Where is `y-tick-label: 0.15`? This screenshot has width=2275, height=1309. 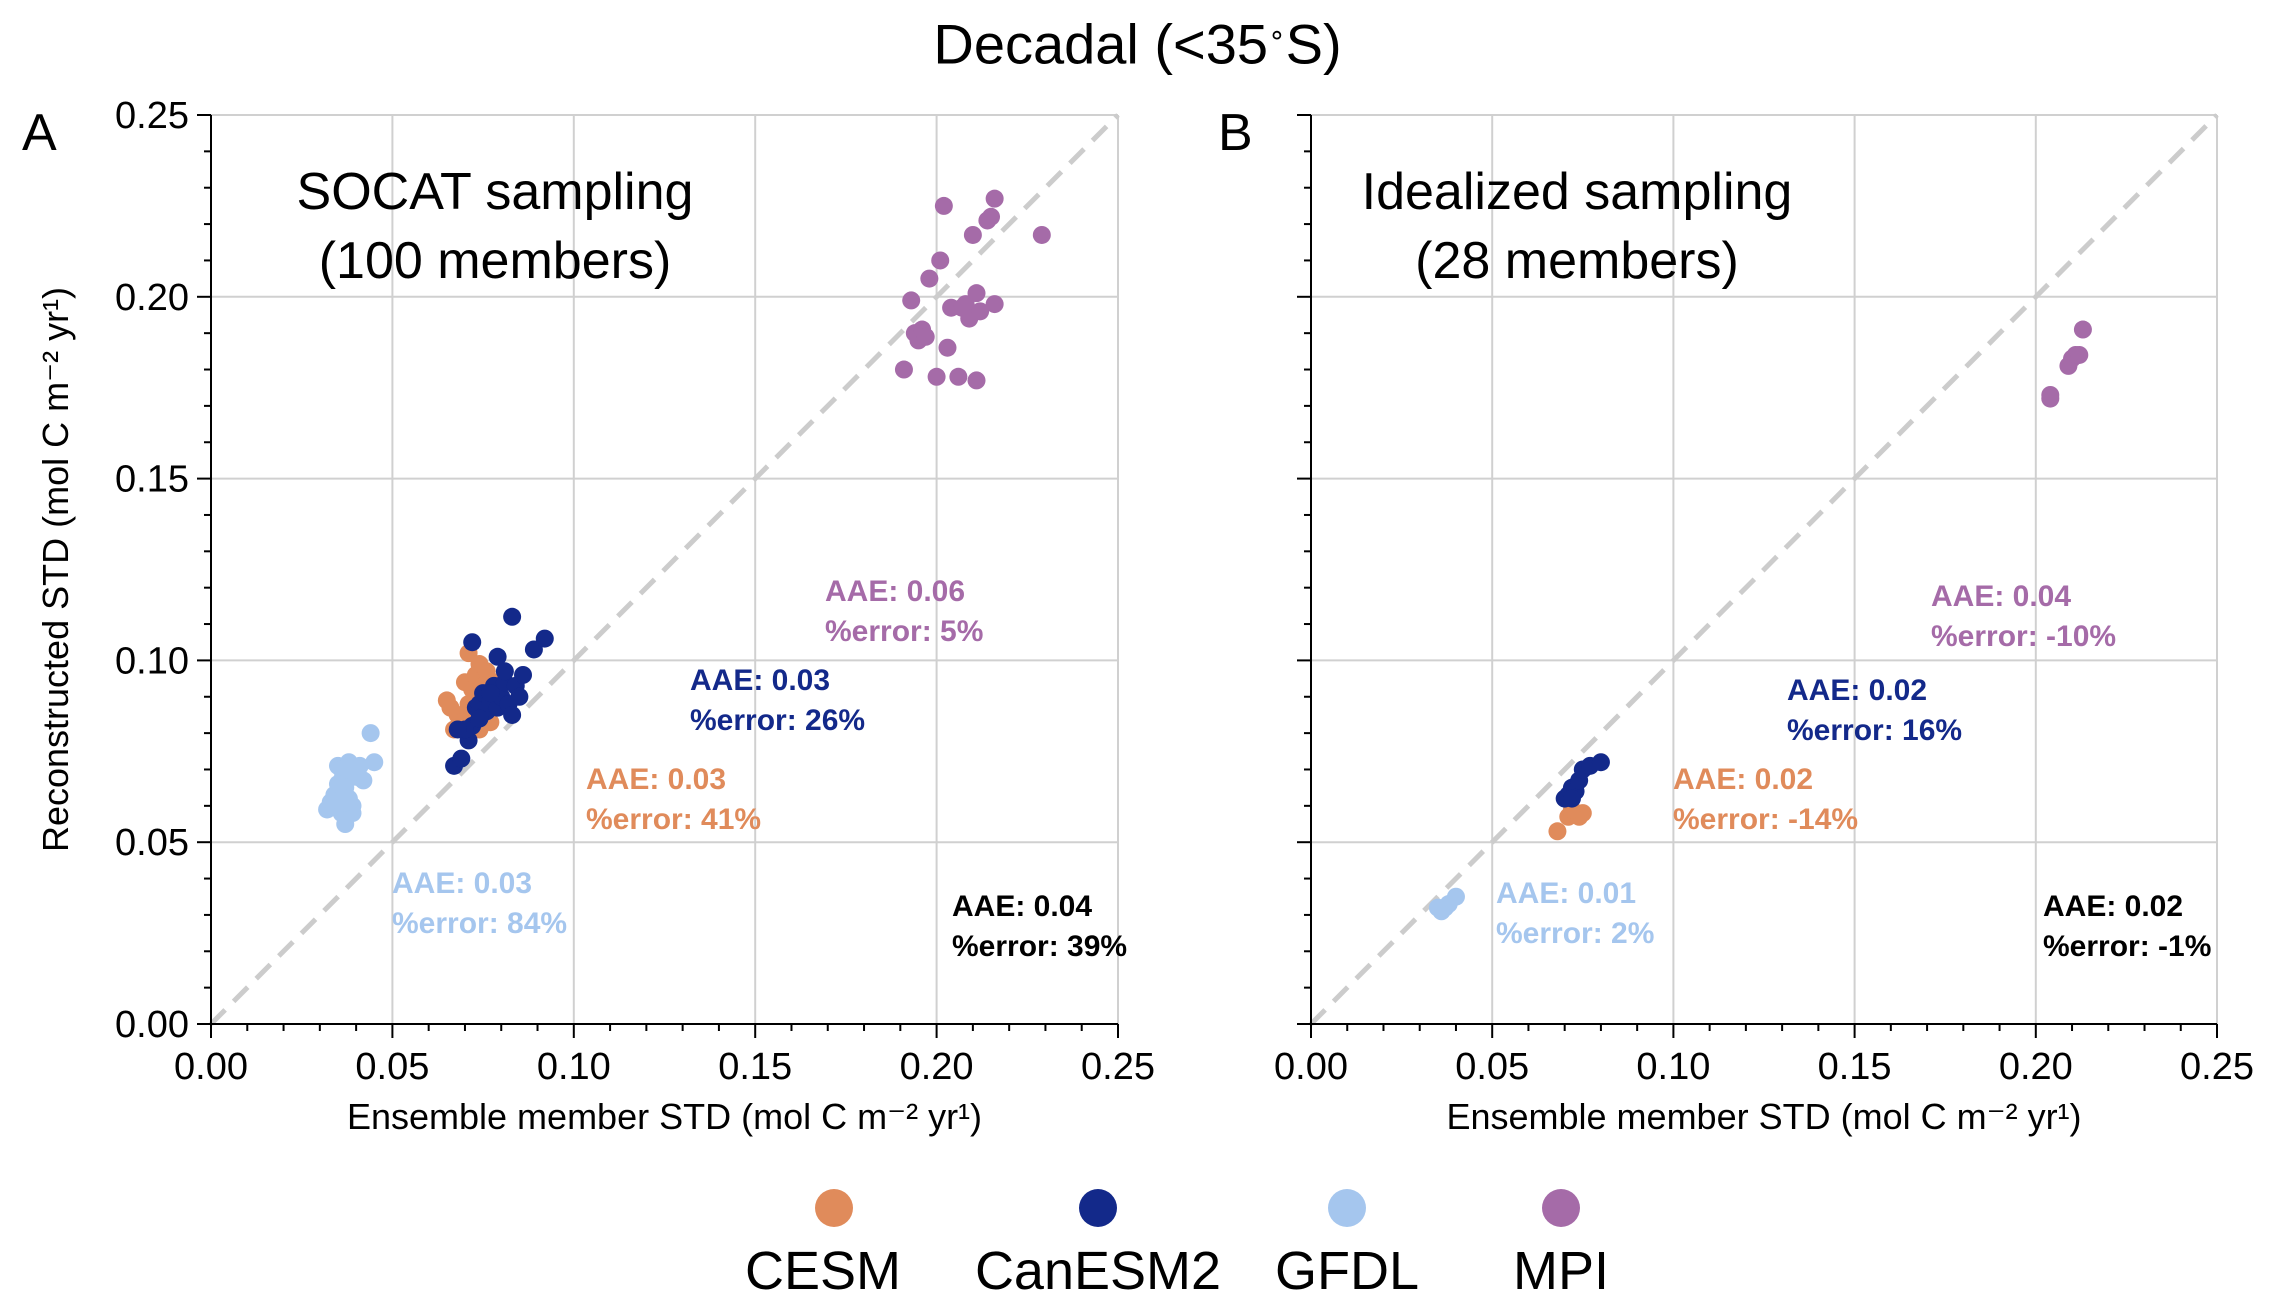
y-tick-label: 0.15 is located at coordinates (152, 480).